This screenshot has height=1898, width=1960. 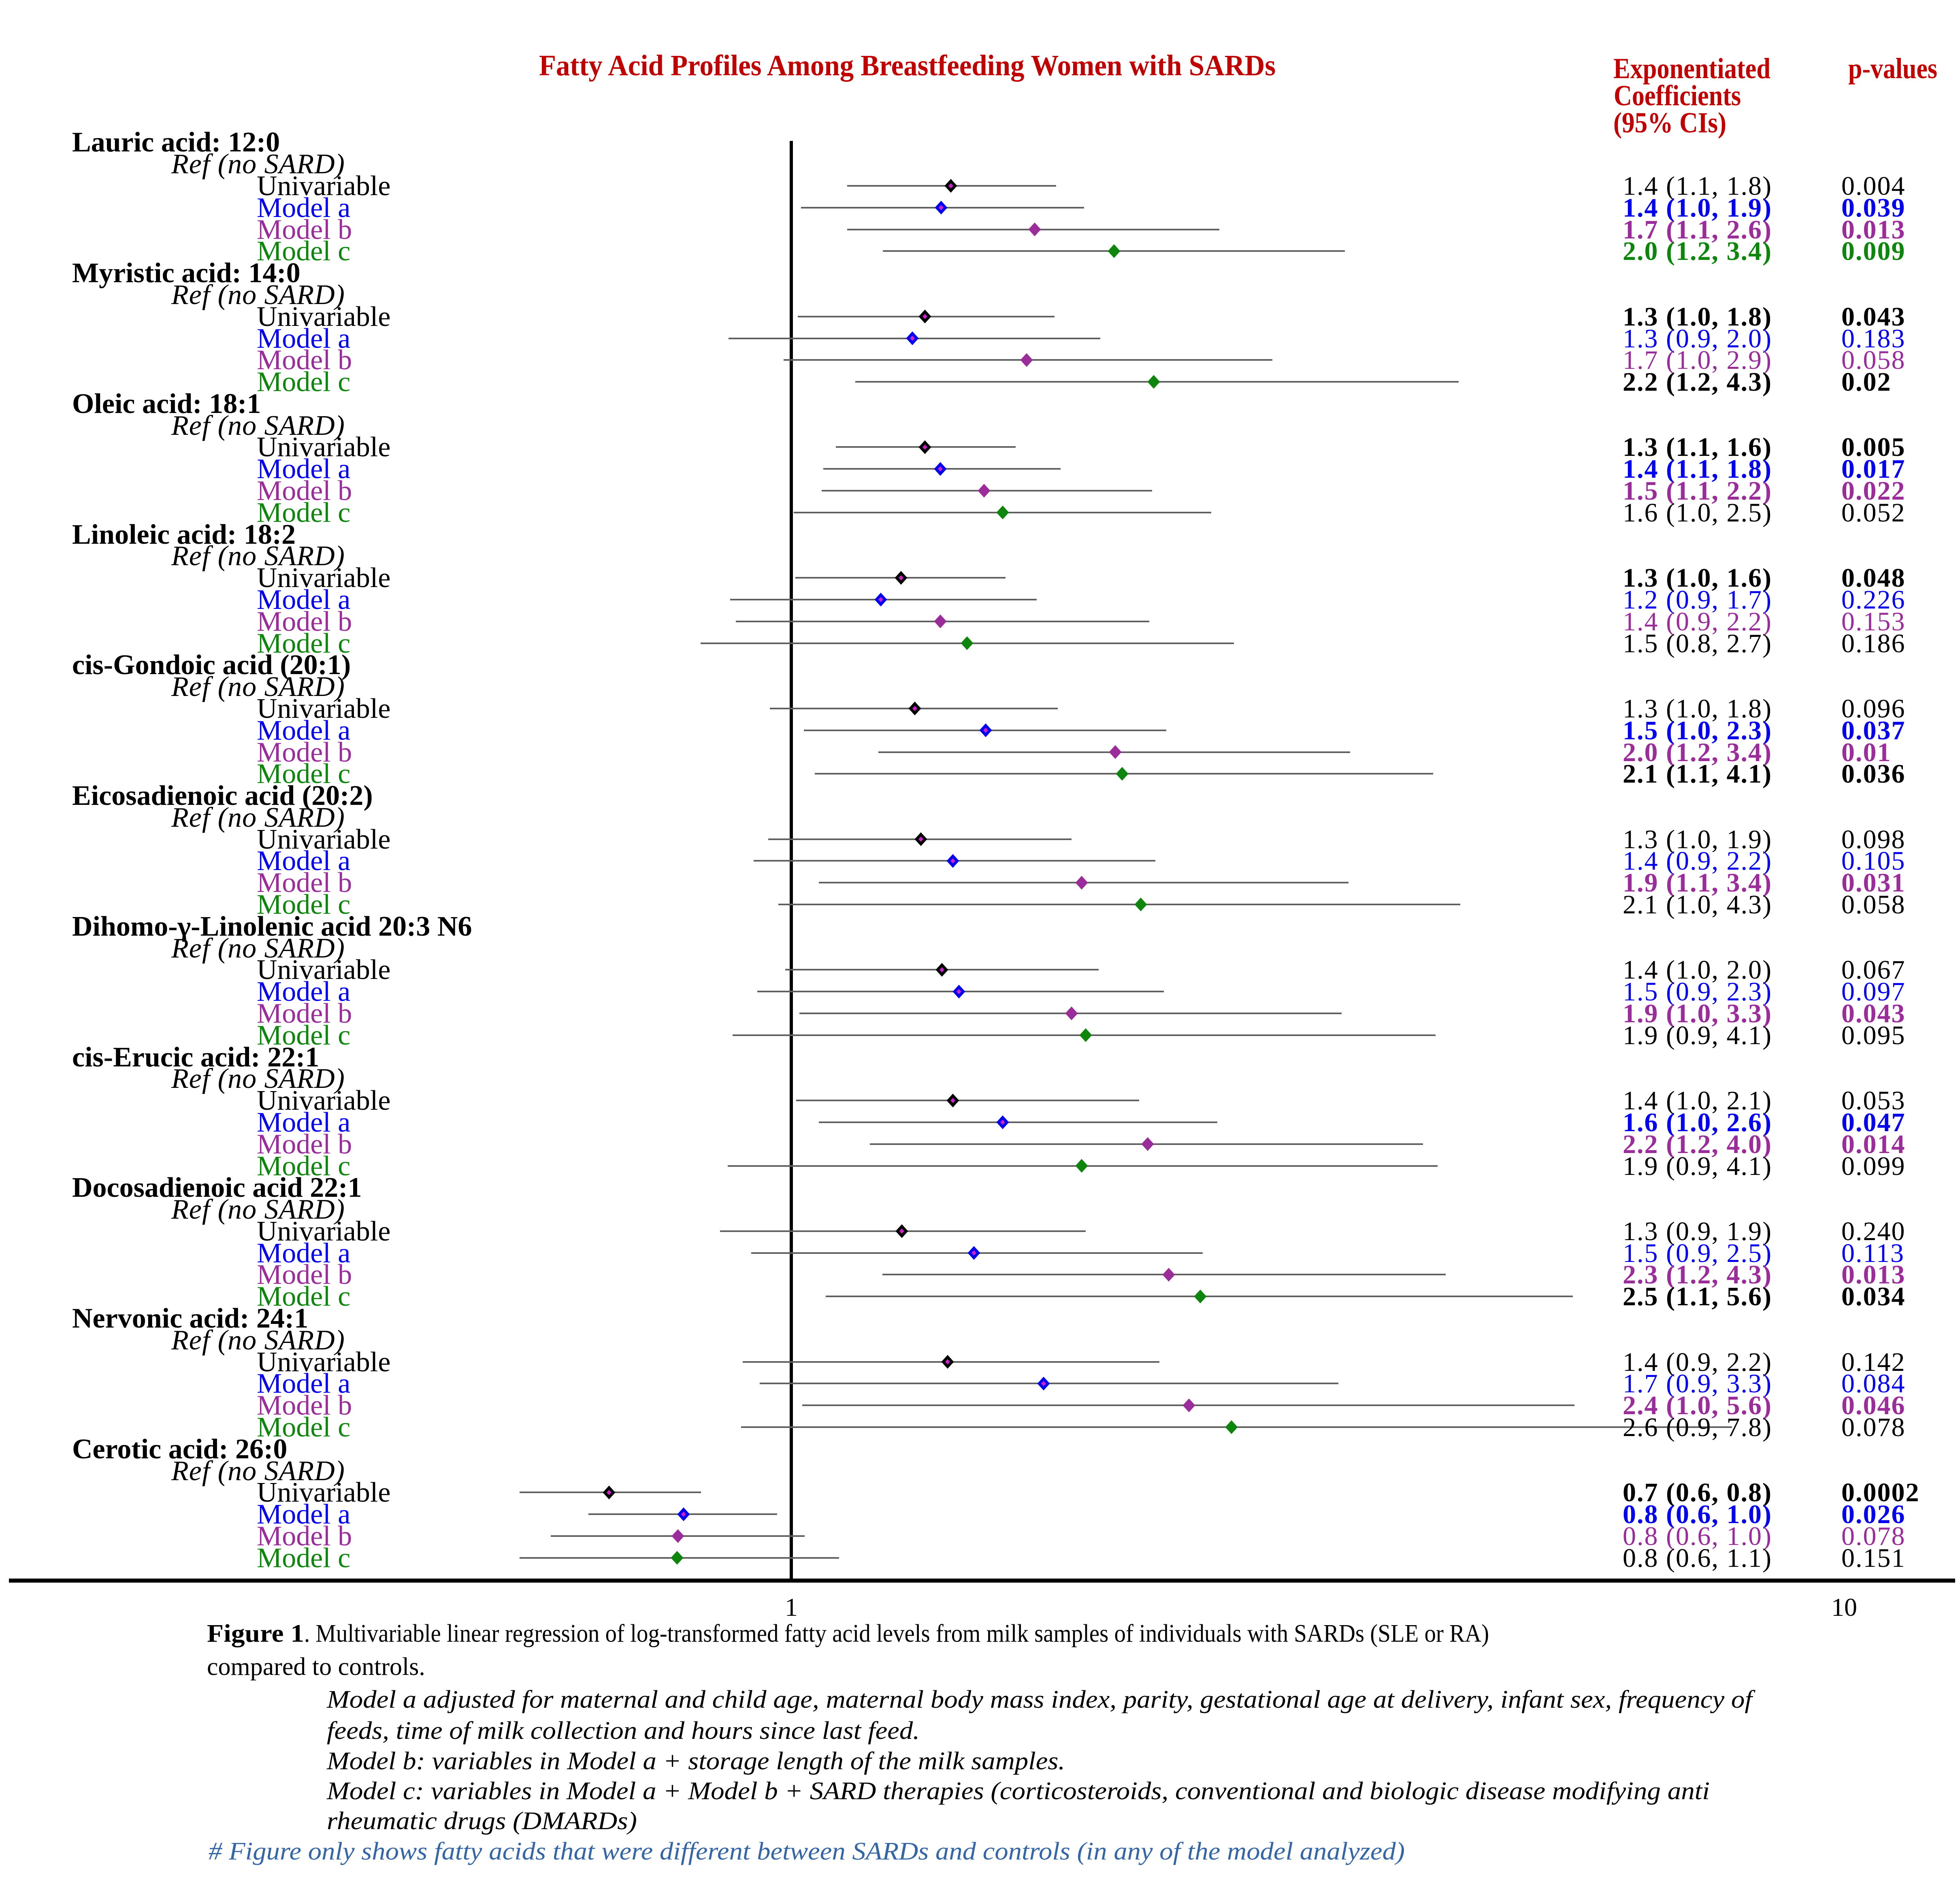 I want to click on svg-text: 0.097, so click(x=1873, y=991).